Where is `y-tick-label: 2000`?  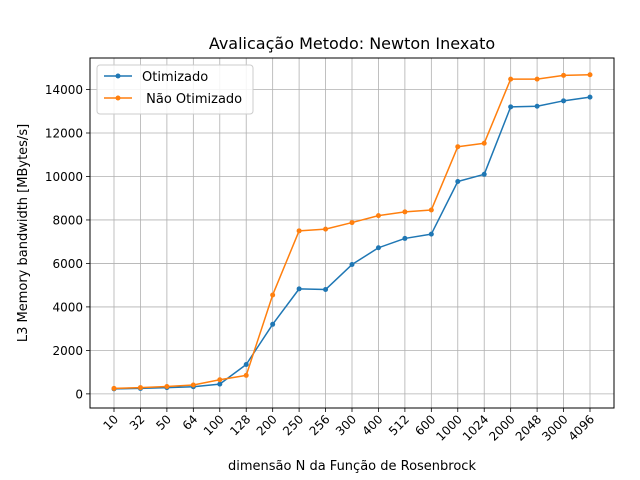 y-tick-label: 2000 is located at coordinates (67, 351).